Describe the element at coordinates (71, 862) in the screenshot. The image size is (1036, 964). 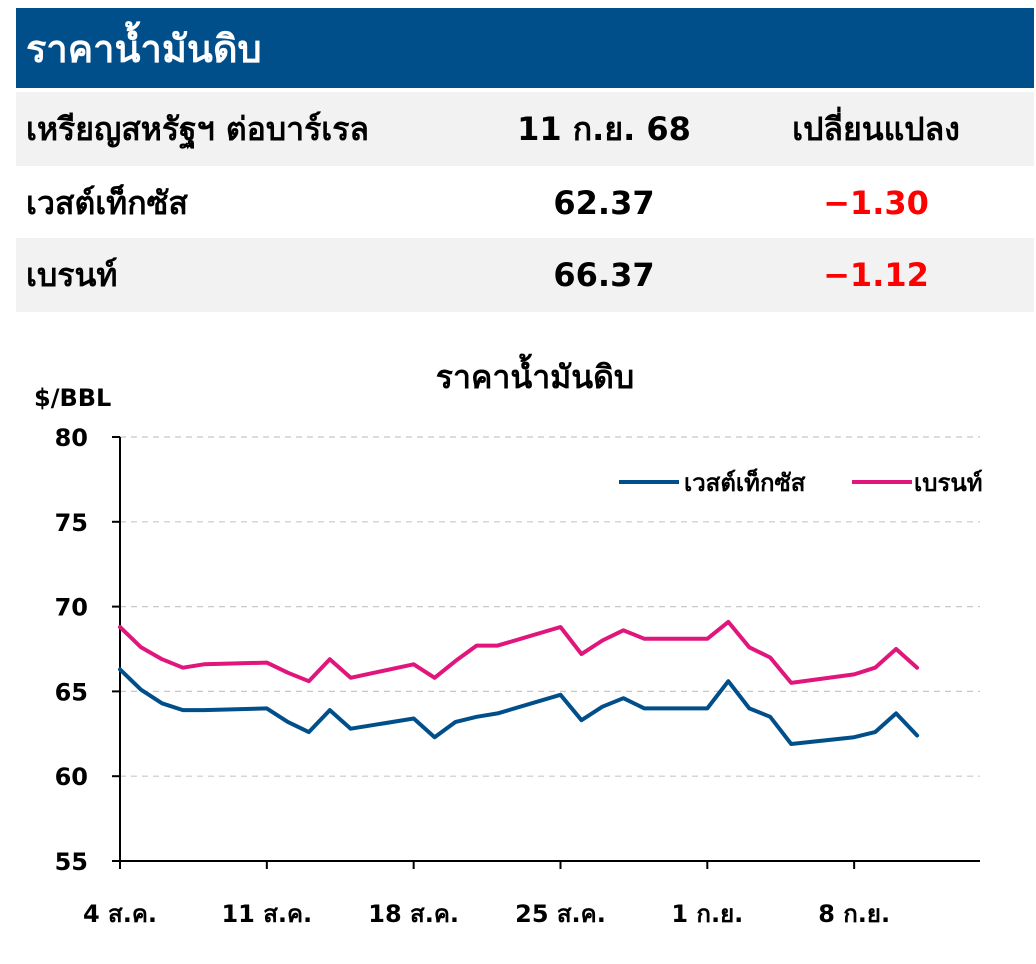
I see `y-tick-label: 55` at that location.